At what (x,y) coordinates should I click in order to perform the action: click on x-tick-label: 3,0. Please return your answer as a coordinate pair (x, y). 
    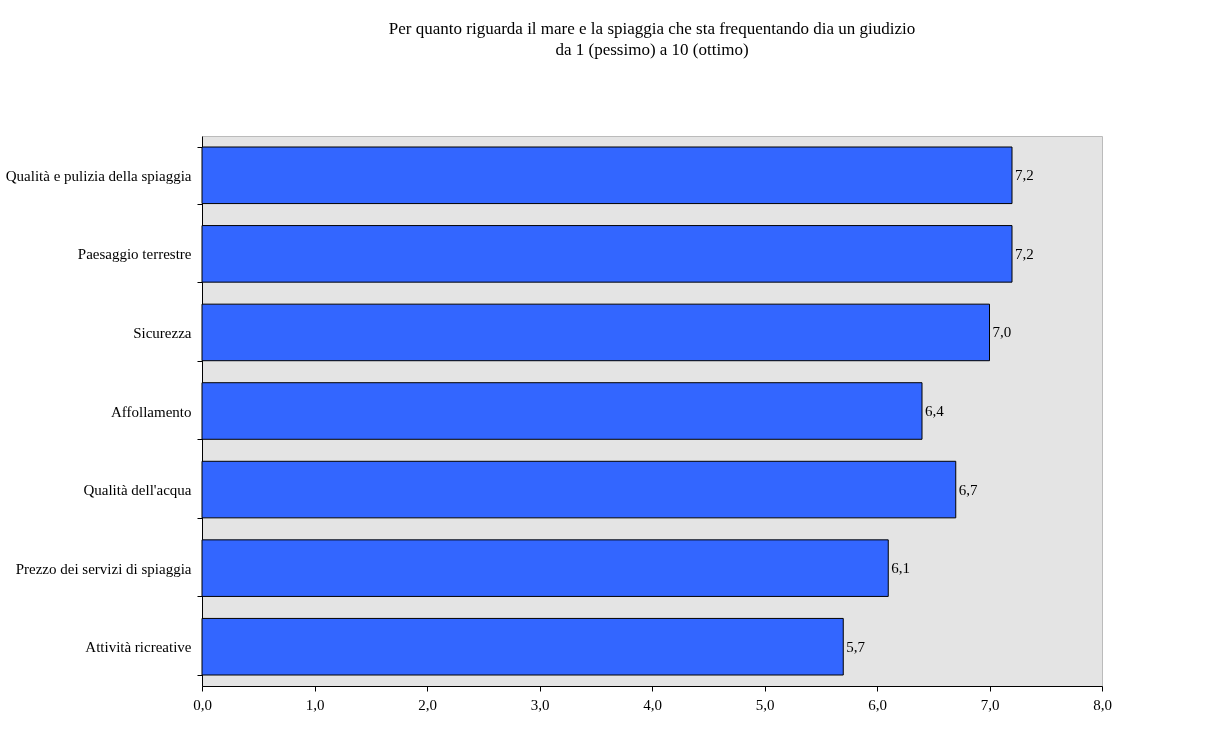
    Looking at the image, I should click on (540, 704).